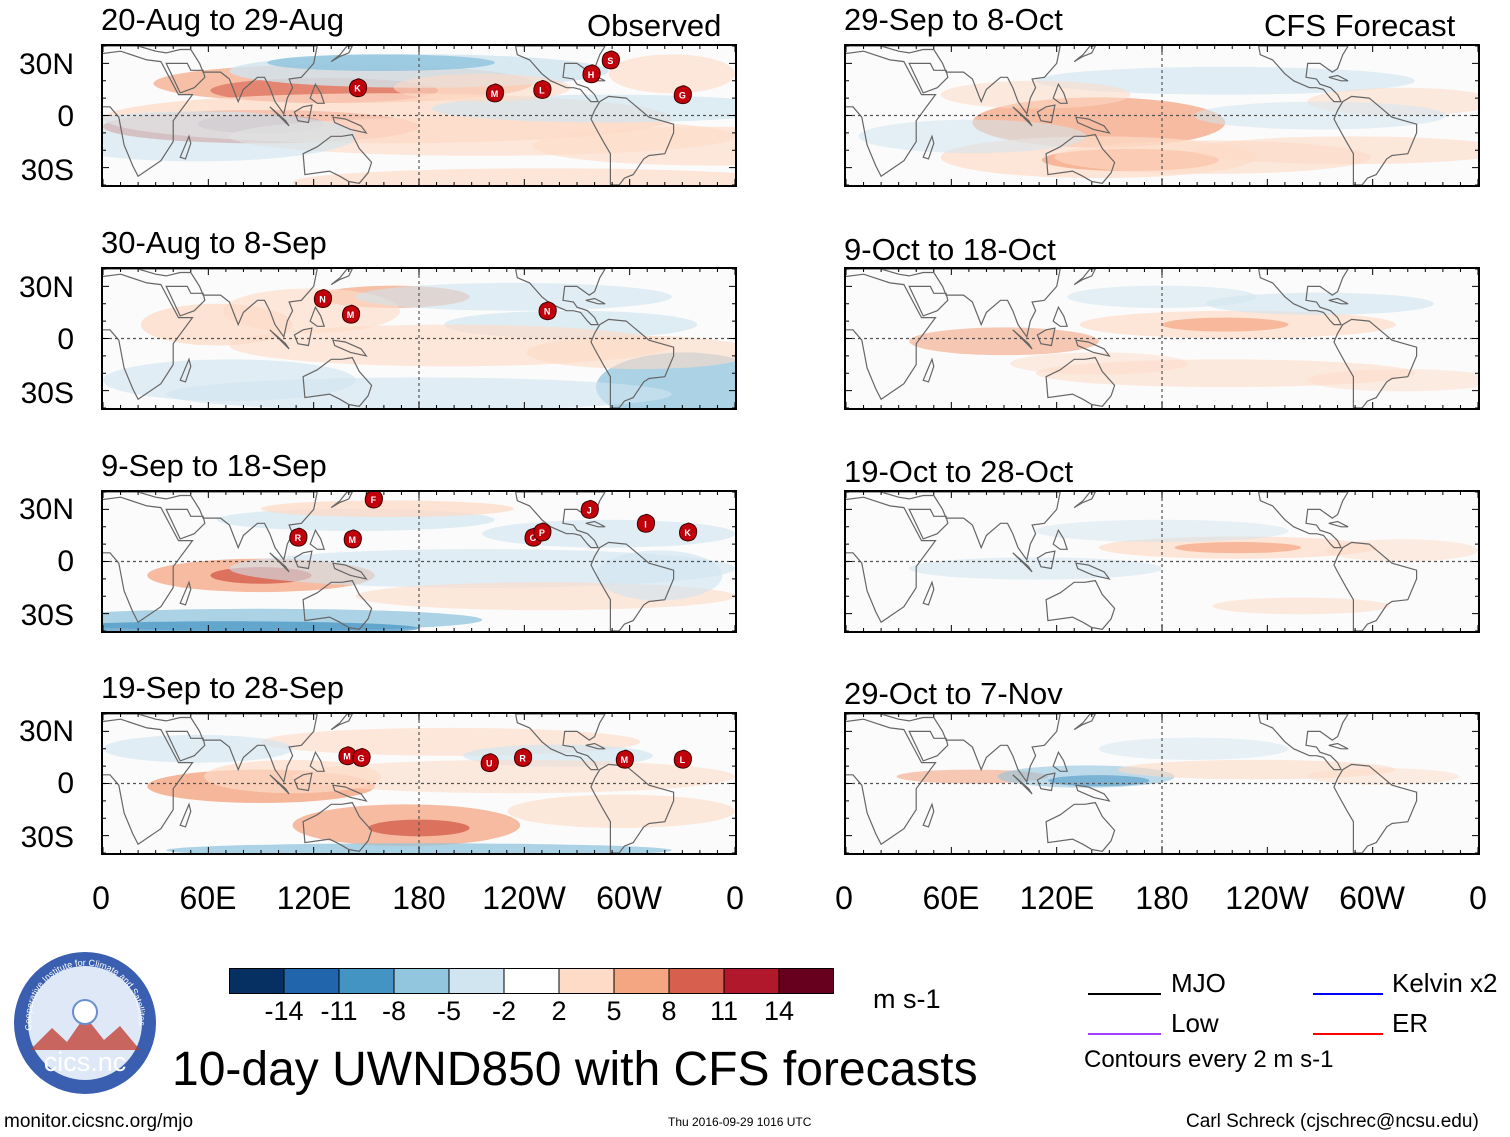  What do you see at coordinates (589, 509) in the screenshot?
I see `storm-marker: J` at bounding box center [589, 509].